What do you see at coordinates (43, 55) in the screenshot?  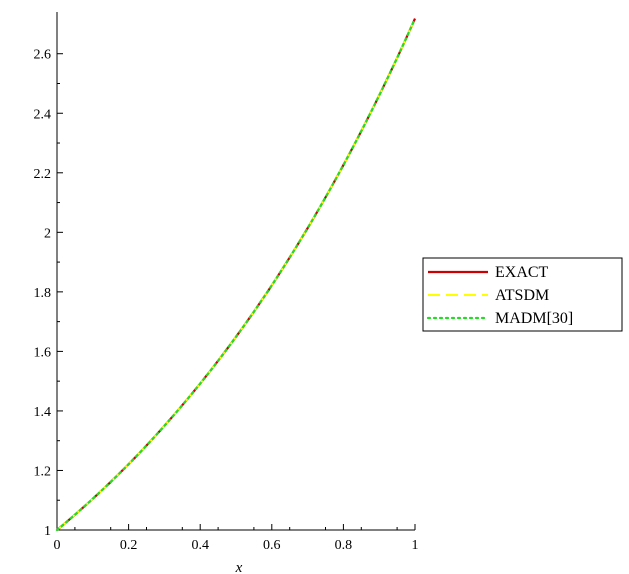 I see `y-tick-label: 2.6` at bounding box center [43, 55].